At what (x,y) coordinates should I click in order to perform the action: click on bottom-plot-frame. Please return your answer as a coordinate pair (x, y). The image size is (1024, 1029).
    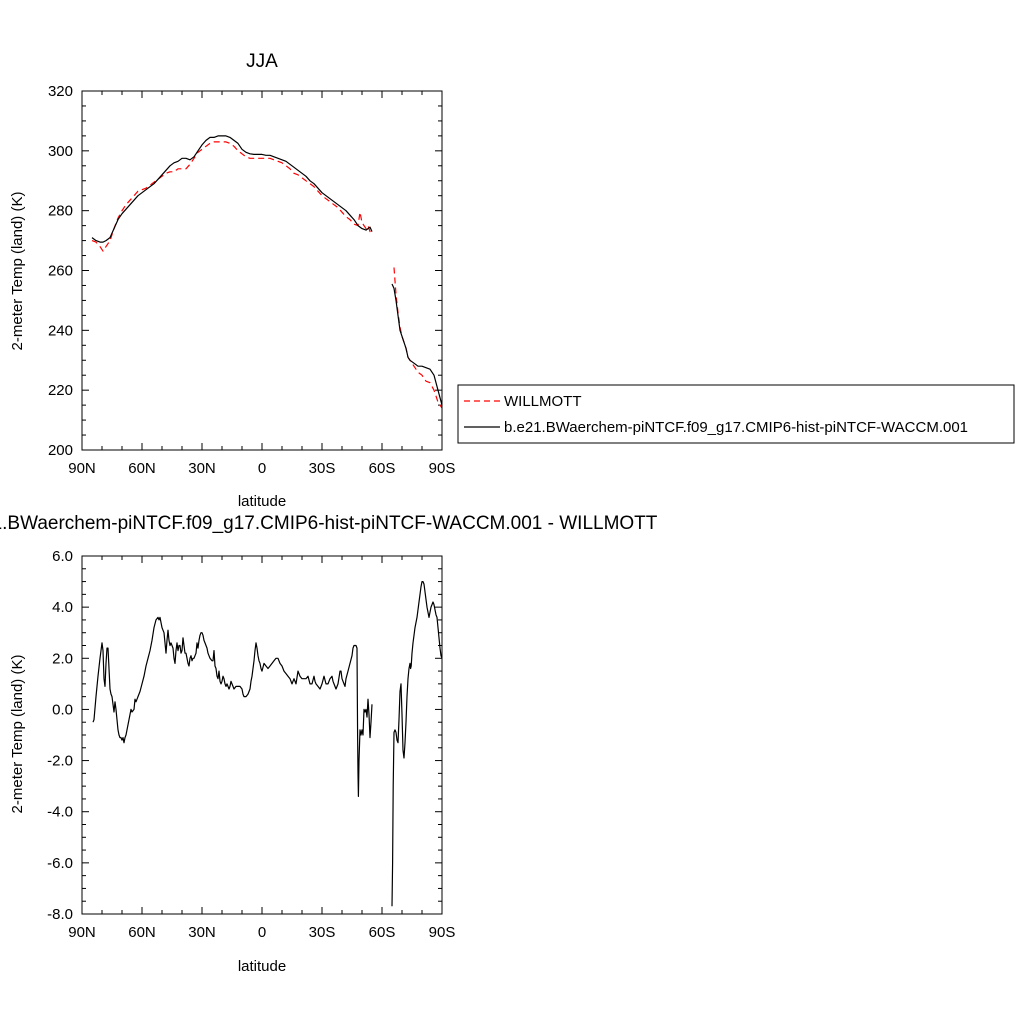
    Looking at the image, I should click on (262, 735).